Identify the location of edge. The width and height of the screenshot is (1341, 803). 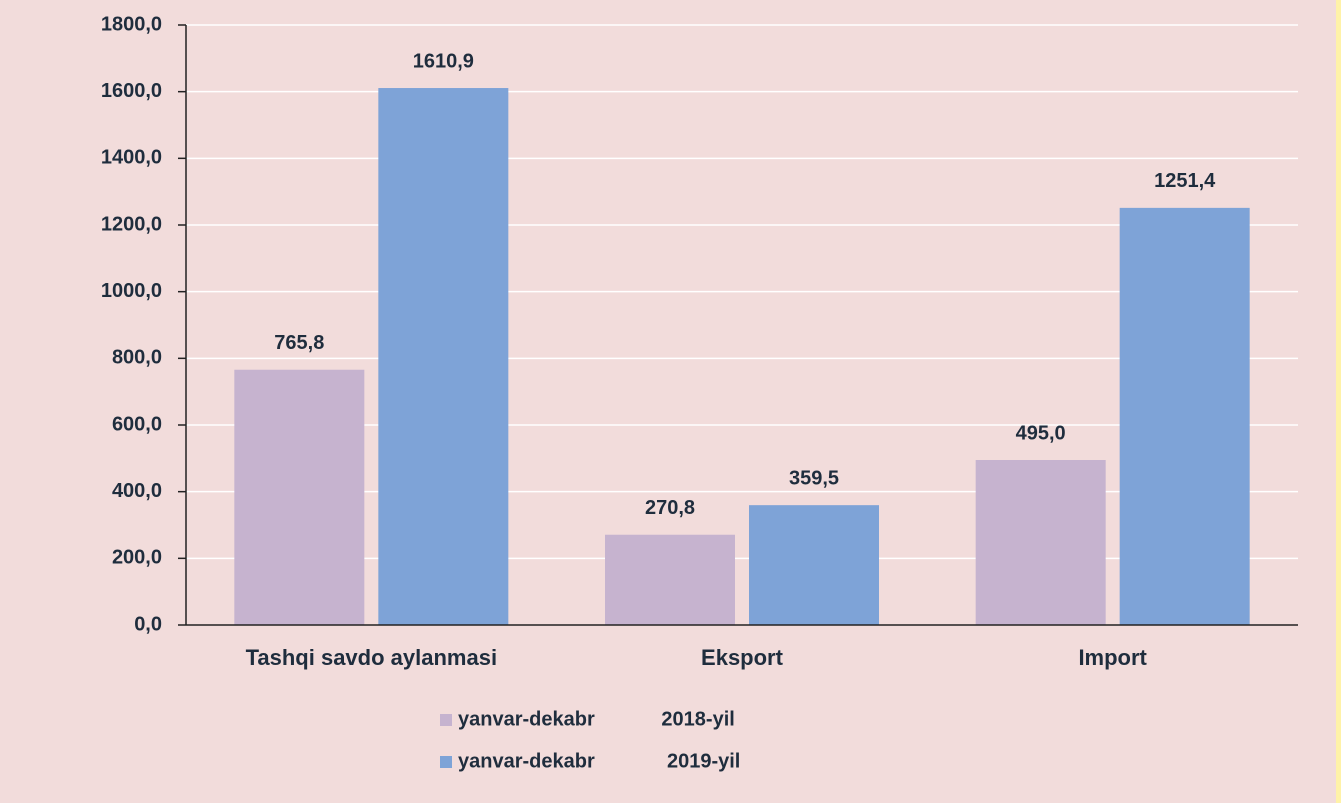
(1338, 401).